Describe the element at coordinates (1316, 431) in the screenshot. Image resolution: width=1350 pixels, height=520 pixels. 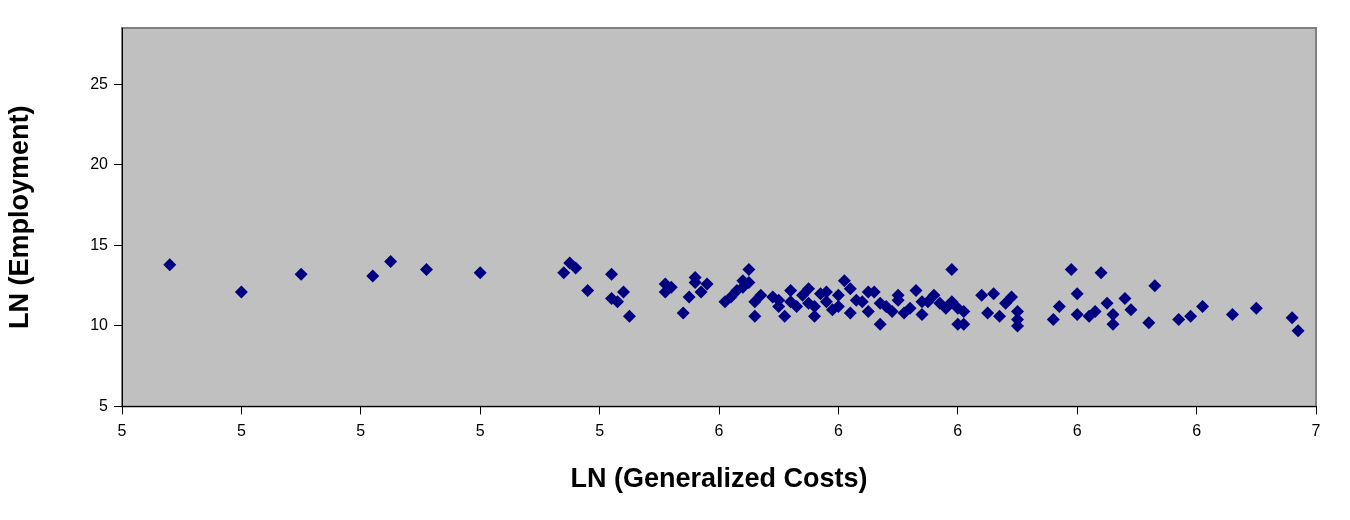
I see `x-tick-label: 7` at that location.